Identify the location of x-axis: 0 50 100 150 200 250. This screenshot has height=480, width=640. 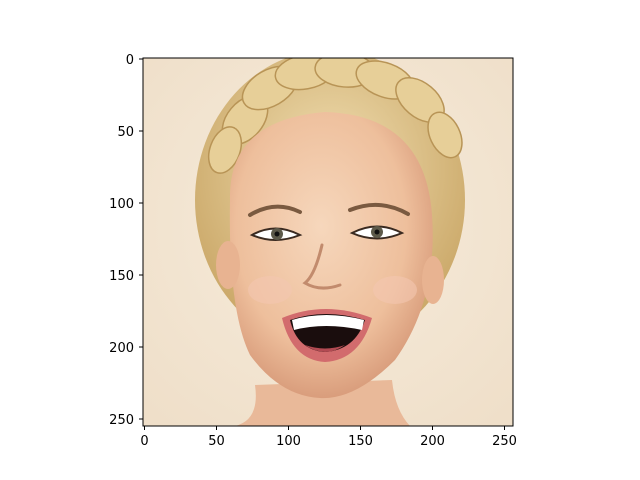
(328, 437).